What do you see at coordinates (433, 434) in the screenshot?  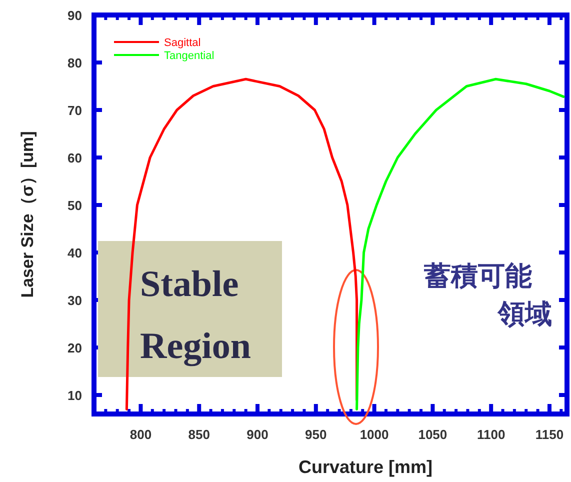 I see `x-tick-label: 1050` at bounding box center [433, 434].